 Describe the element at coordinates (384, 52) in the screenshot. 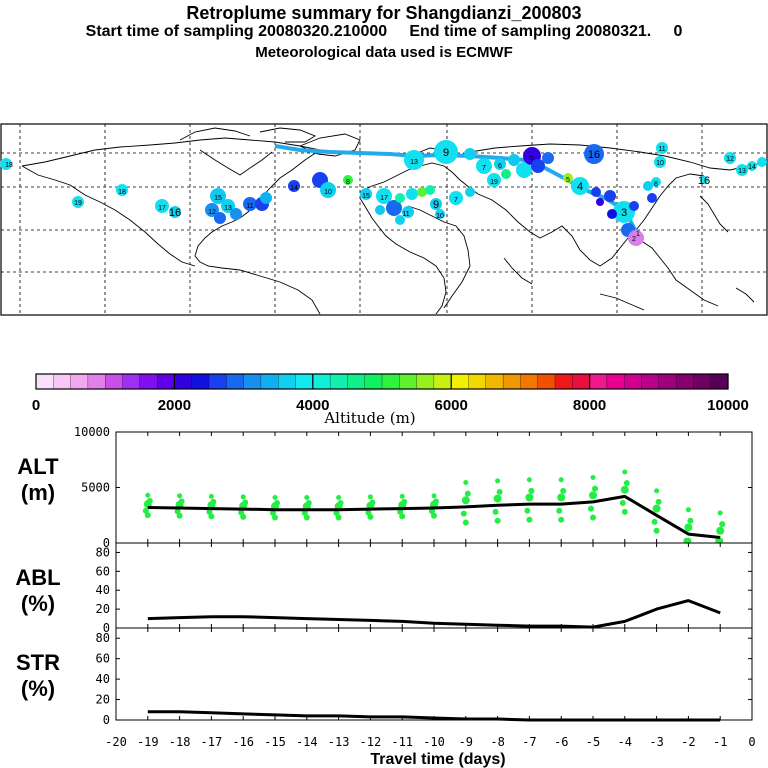

I see `met-data-note: Meteorological data used is ECMWF` at that location.